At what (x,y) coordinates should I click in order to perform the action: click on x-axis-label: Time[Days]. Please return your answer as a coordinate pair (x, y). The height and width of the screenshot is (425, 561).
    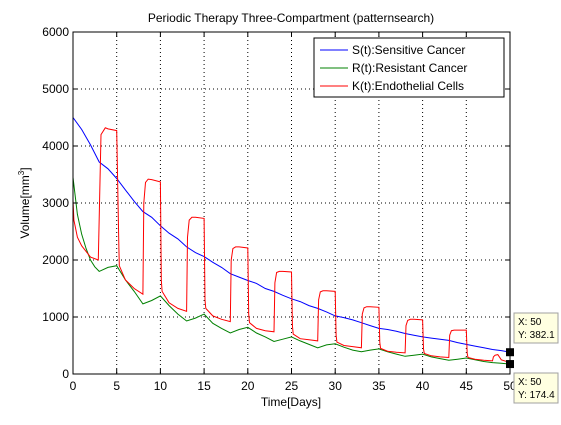
    Looking at the image, I should click on (291, 402).